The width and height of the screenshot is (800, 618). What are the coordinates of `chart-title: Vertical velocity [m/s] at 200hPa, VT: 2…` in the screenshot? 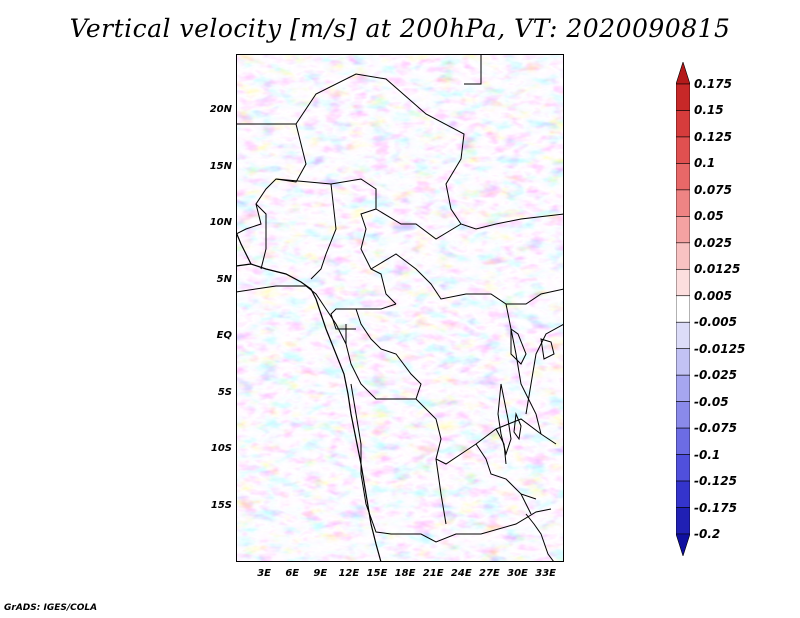 It's located at (400, 28).